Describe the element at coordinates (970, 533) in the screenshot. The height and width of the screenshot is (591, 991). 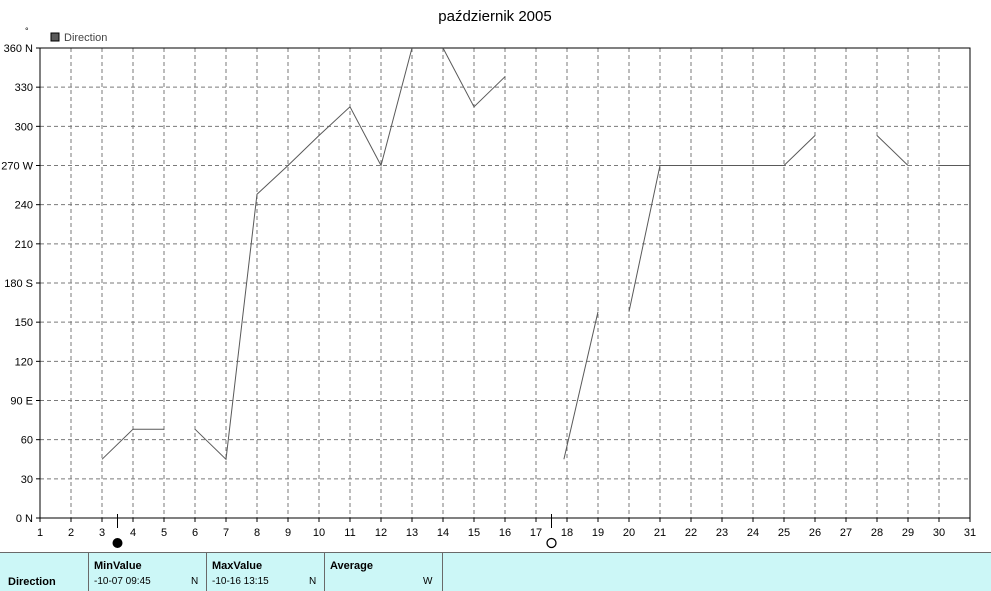
I see `x-tick-label: 31` at that location.